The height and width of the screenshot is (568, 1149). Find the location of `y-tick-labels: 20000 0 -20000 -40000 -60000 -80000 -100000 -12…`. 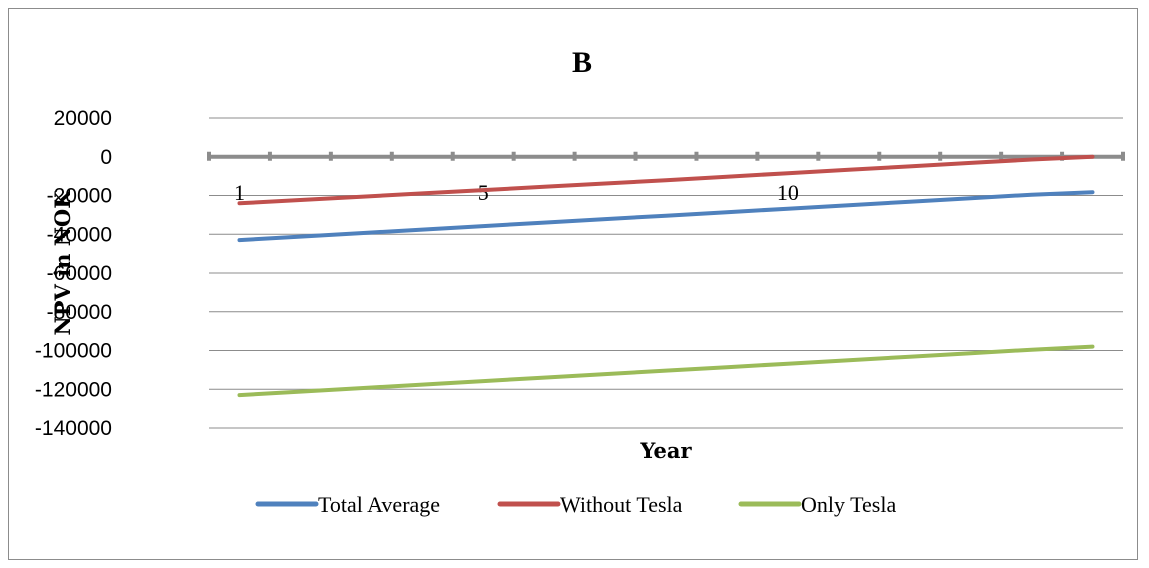

y-tick-labels: 20000 0 -20000 -40000 -60000 -80000 -100000 -12… is located at coordinates (73, 273).